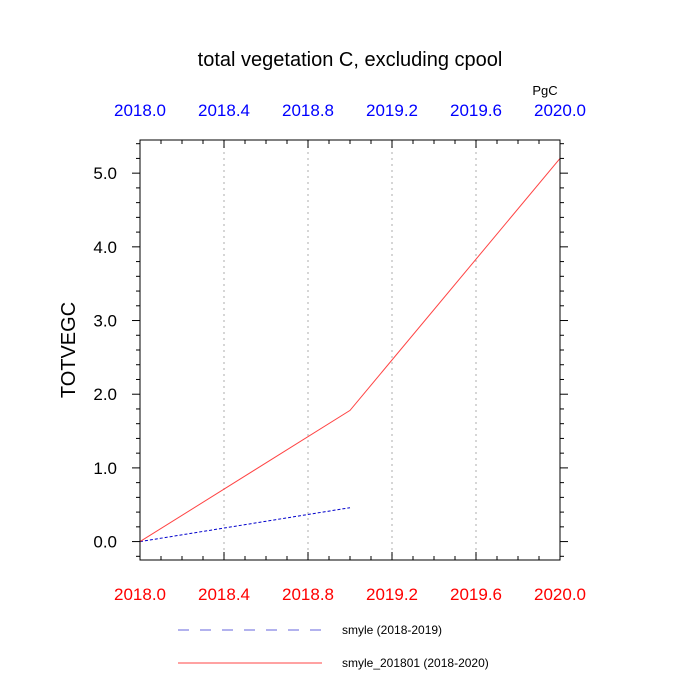 The image size is (700, 700). What do you see at coordinates (392, 594) in the screenshot?
I see `x-tick-label-bottom: 2019.2` at bounding box center [392, 594].